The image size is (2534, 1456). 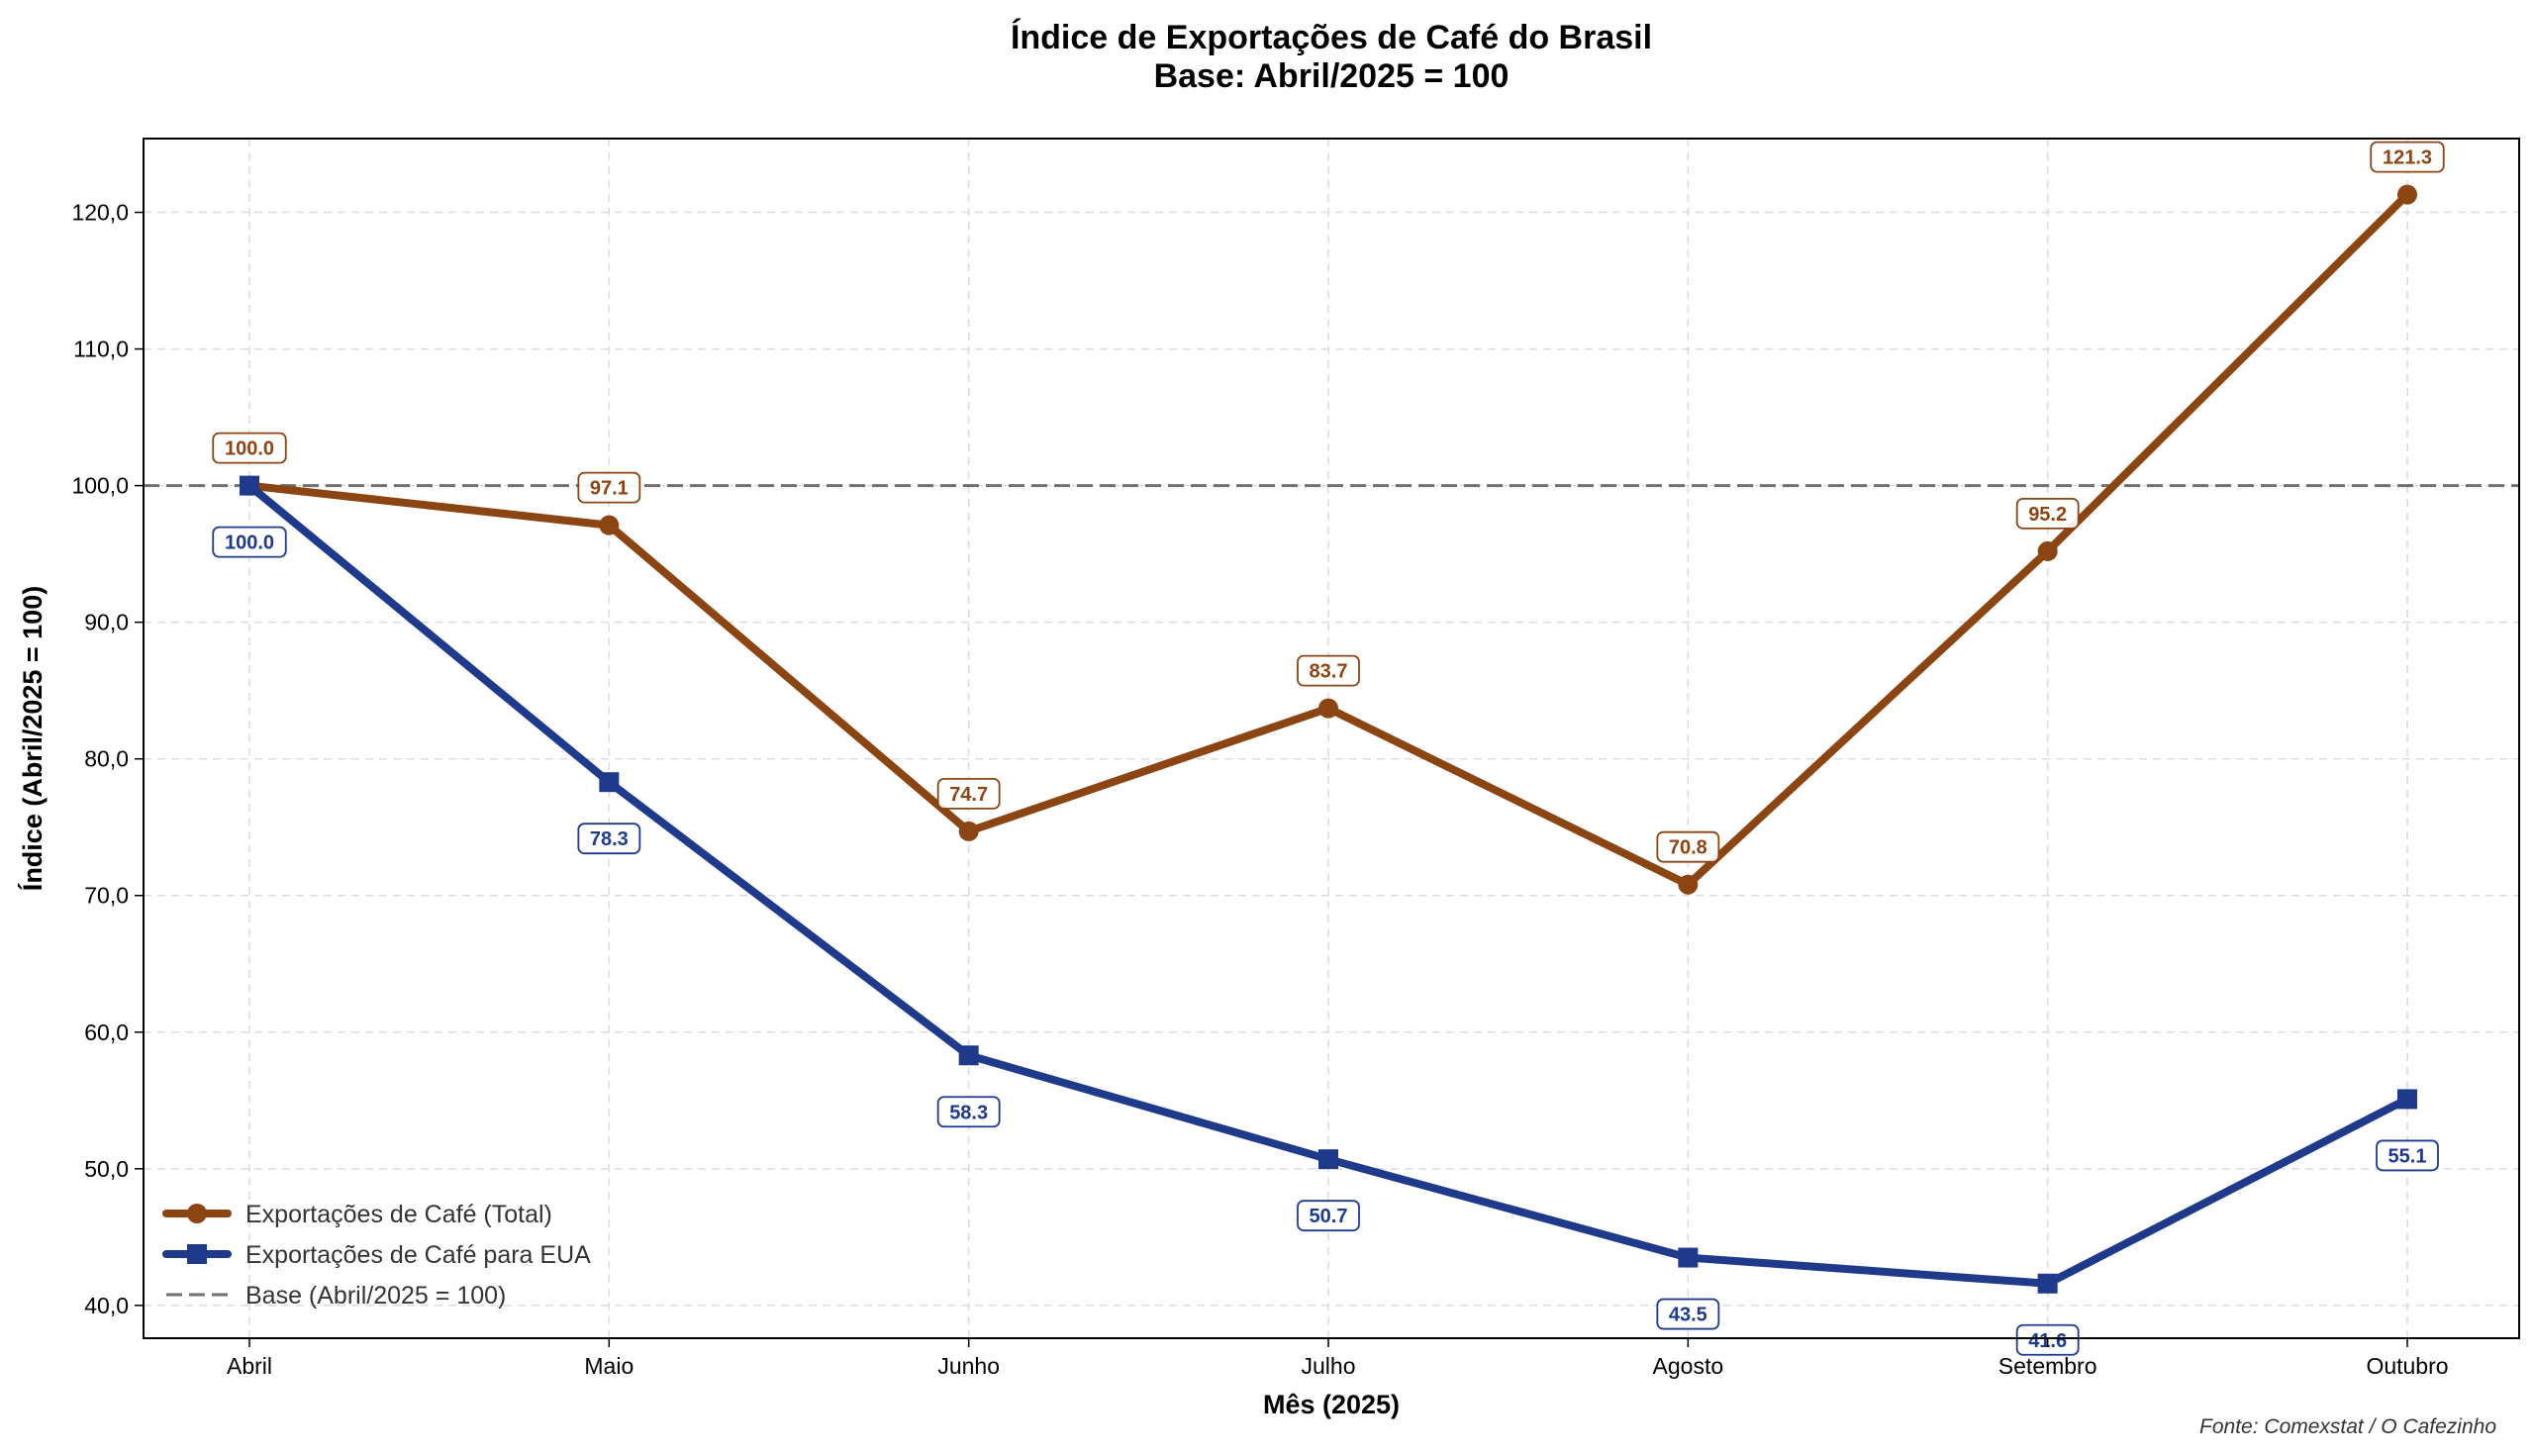 What do you see at coordinates (398, 1214) in the screenshot?
I see `legend-label: Exportações de Café (Total)` at bounding box center [398, 1214].